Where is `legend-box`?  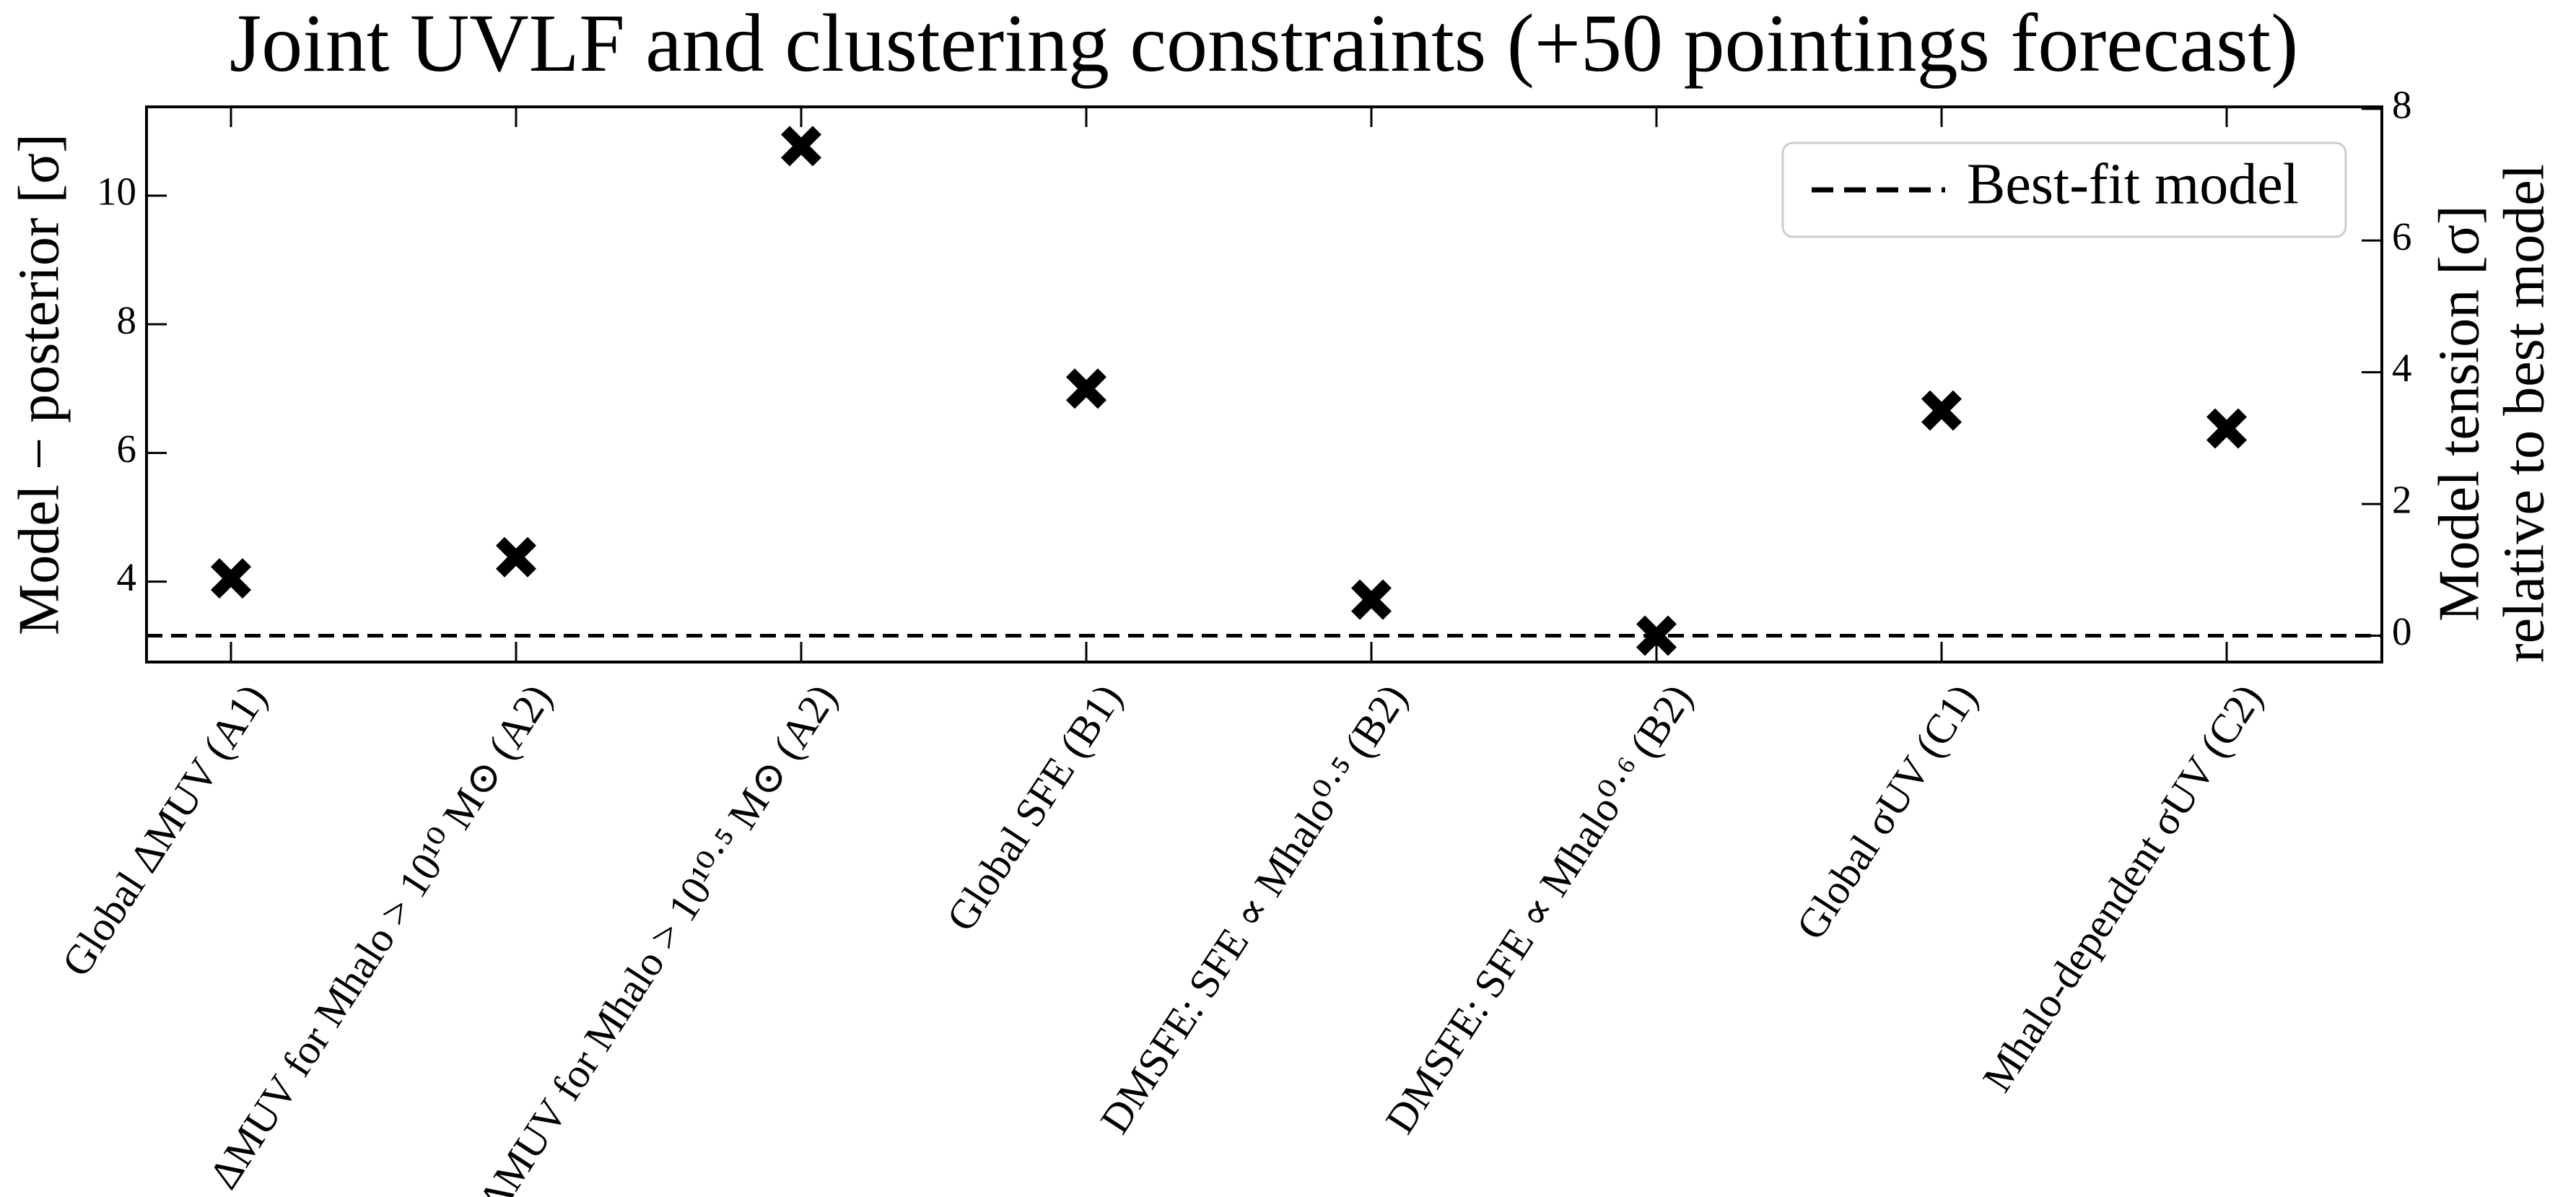 legend-box is located at coordinates (2064, 190).